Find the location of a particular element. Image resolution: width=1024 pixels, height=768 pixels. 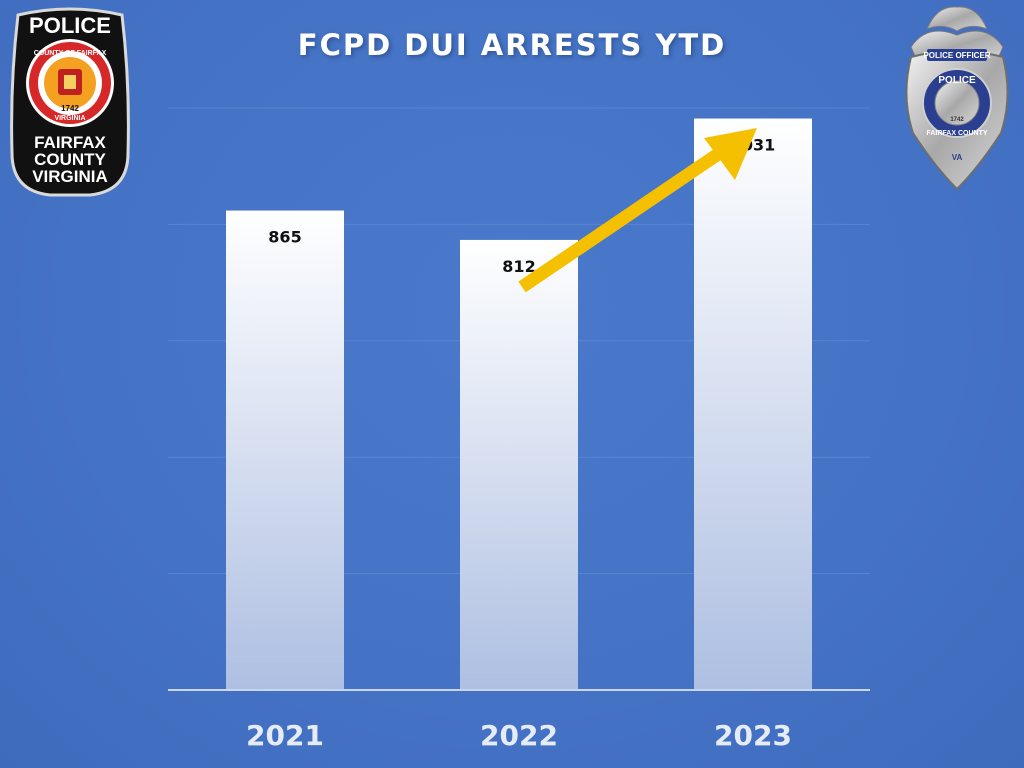

category-labels: 2021 2022 2023 is located at coordinates (519, 735).